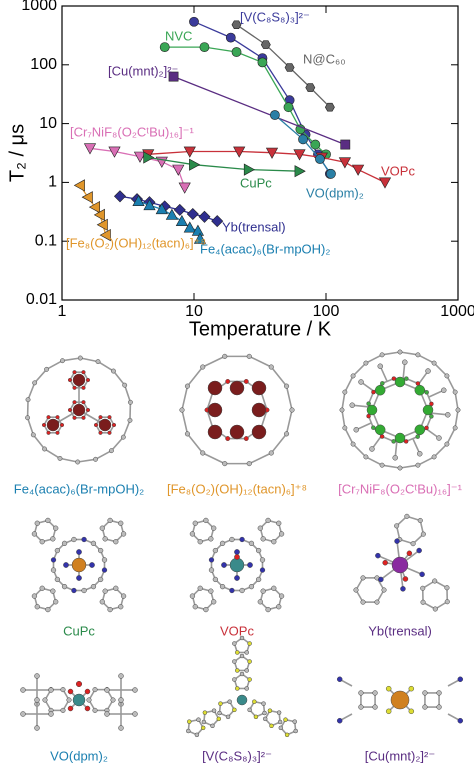 The height and width of the screenshot is (770, 474). I want to click on x-tick-label: 1000, so click(457, 311).